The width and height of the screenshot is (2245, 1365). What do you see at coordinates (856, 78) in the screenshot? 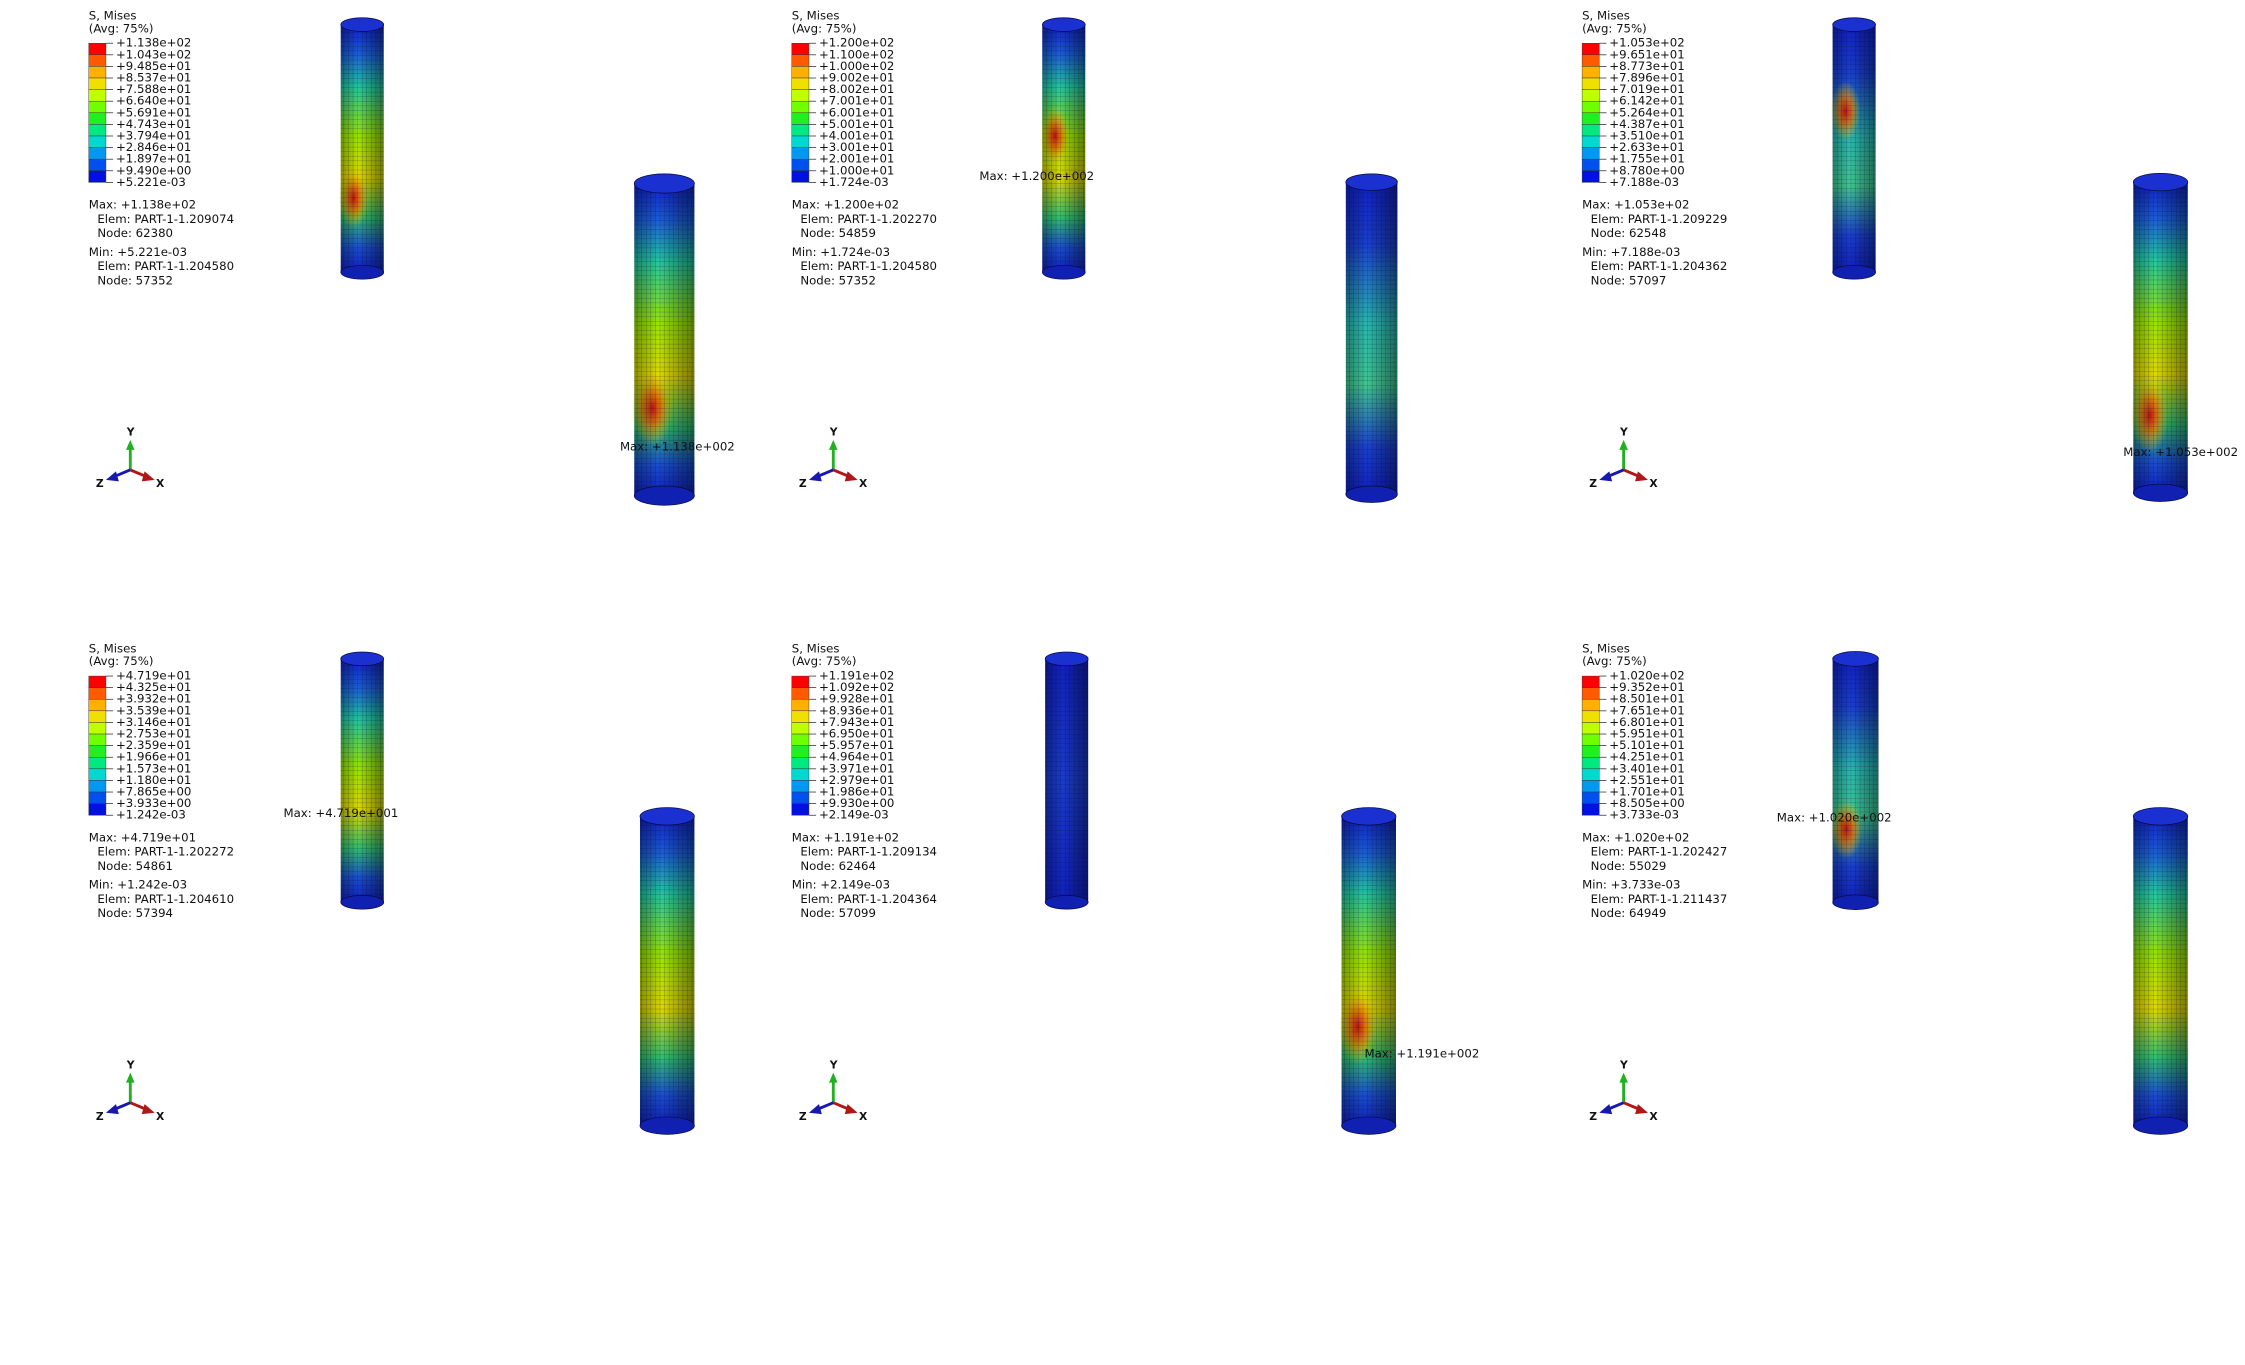
I see `legend-label: +9.002e+01` at bounding box center [856, 78].